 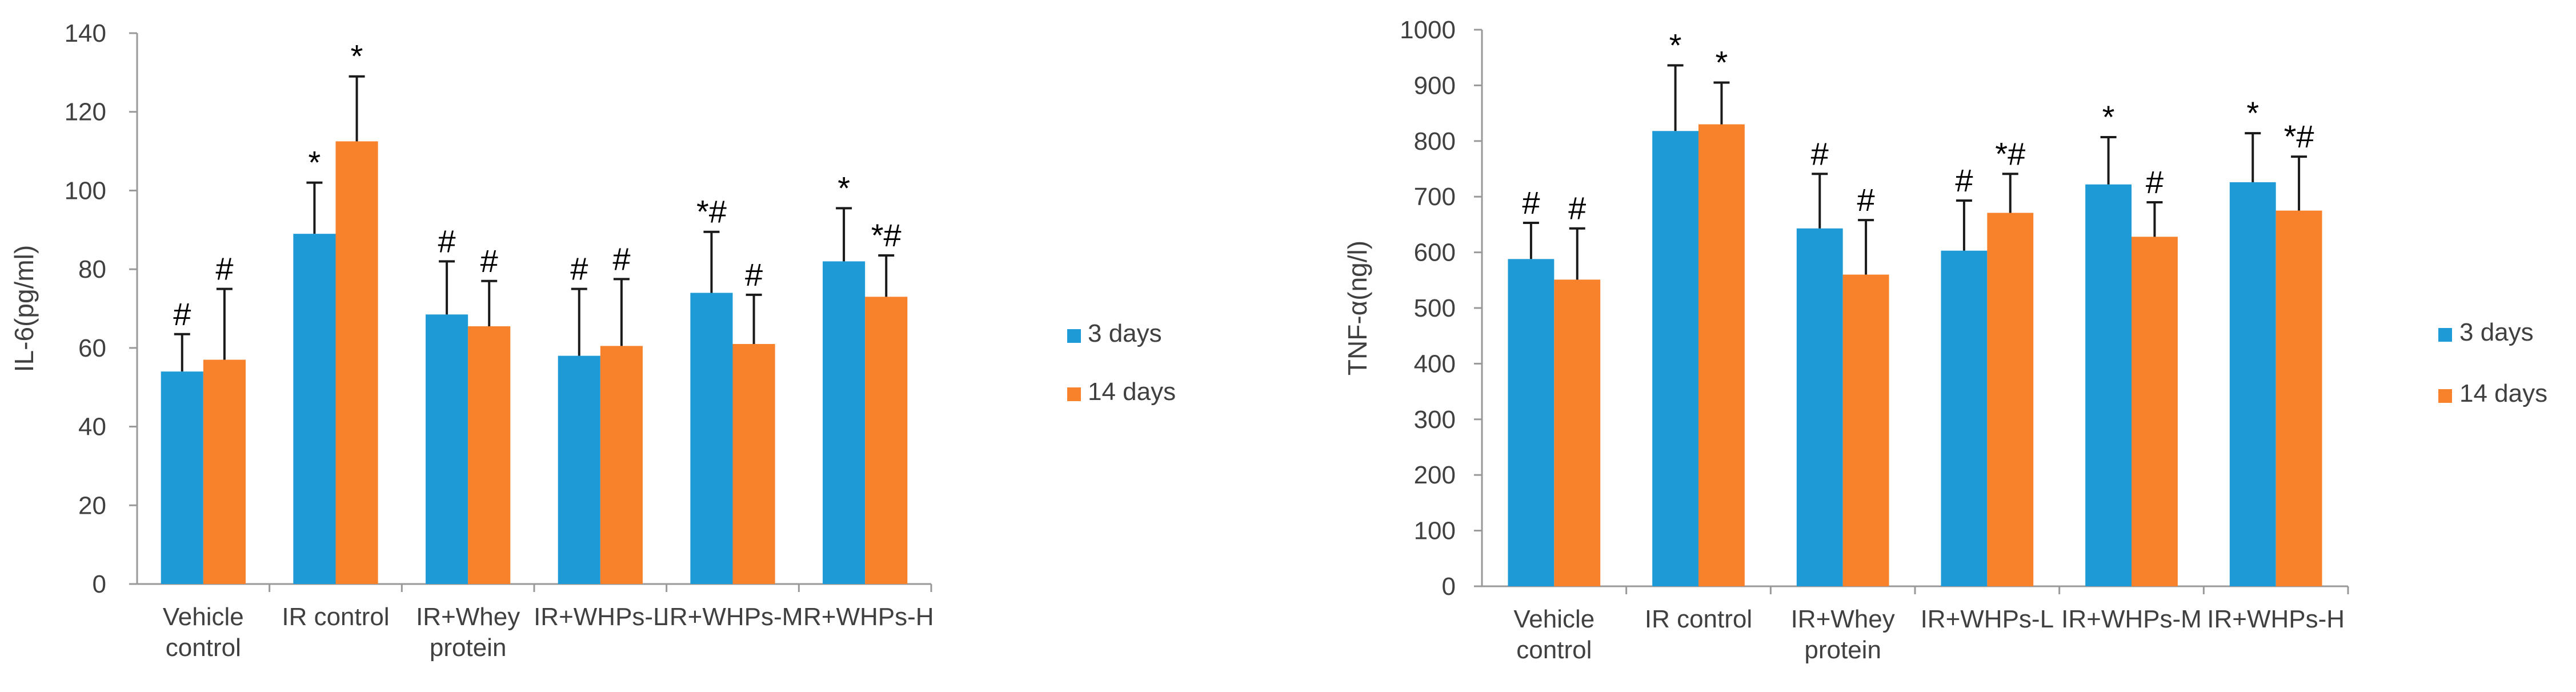 I want to click on y-tick-label: 140, so click(x=85, y=33).